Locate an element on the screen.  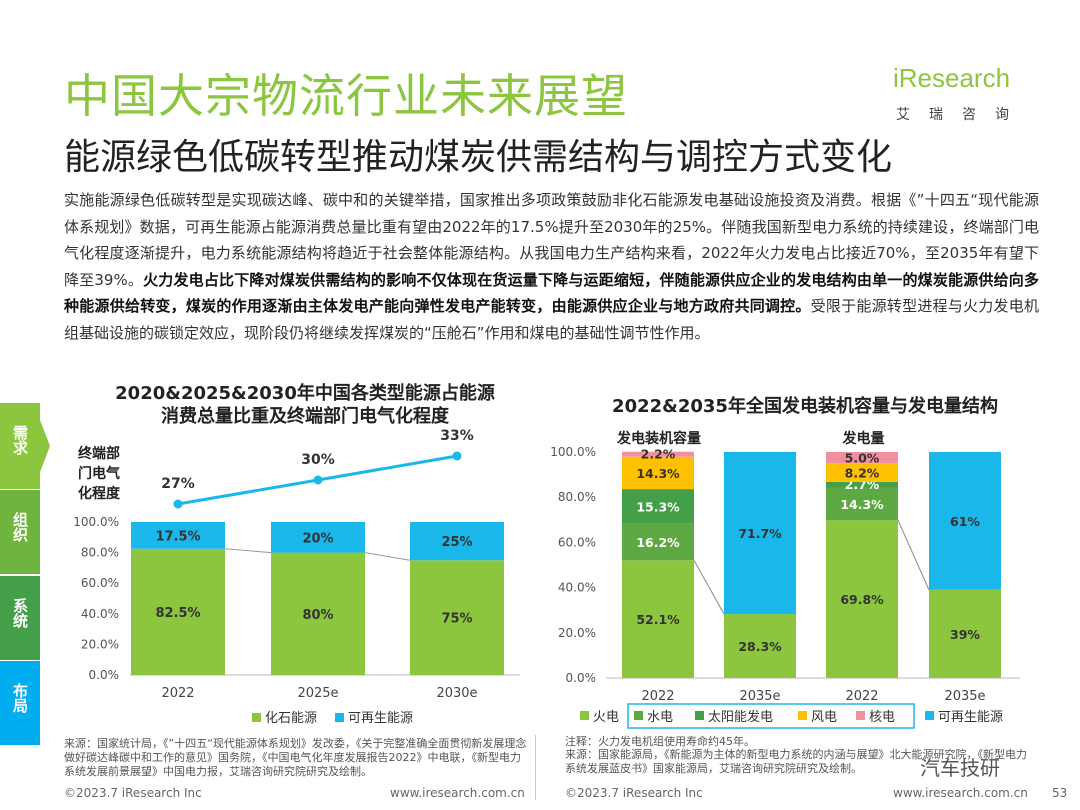
chart2-bar-label: 8.2% is located at coordinates (862, 473).